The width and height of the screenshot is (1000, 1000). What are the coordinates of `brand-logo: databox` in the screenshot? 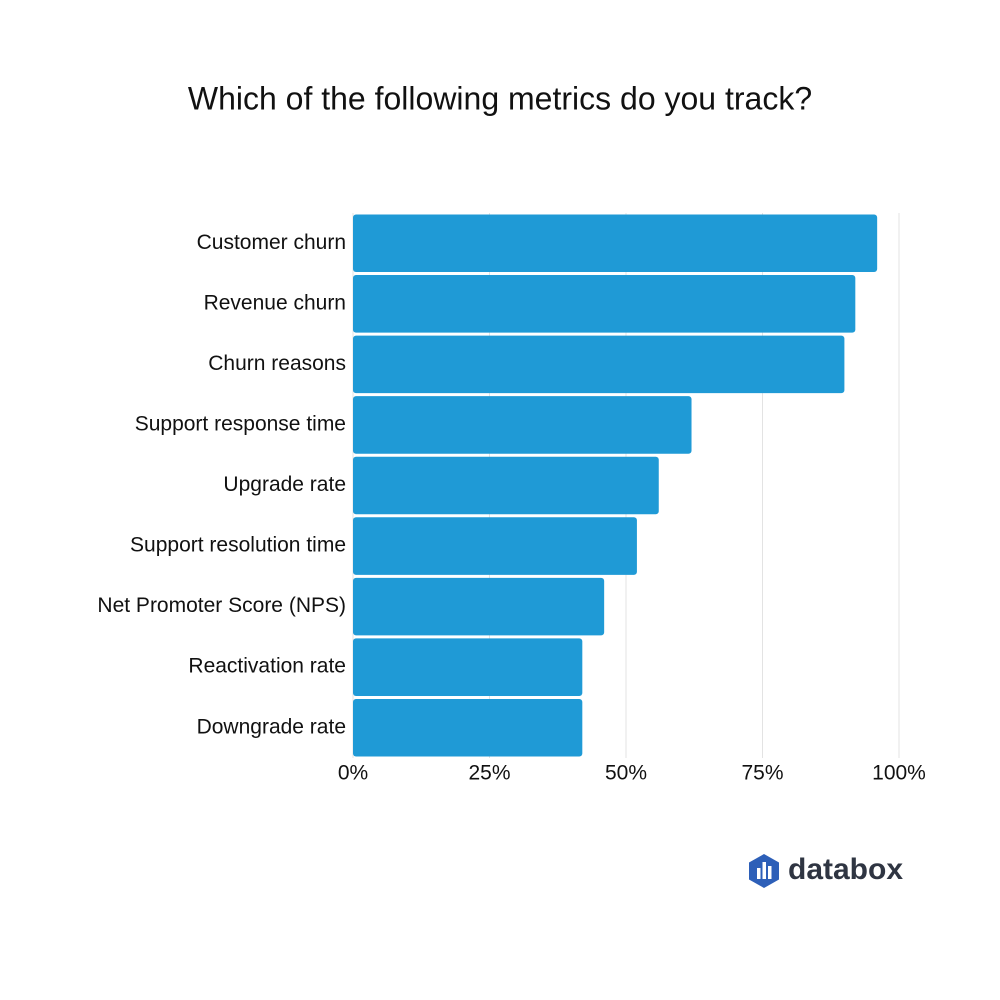 It's located at (826, 870).